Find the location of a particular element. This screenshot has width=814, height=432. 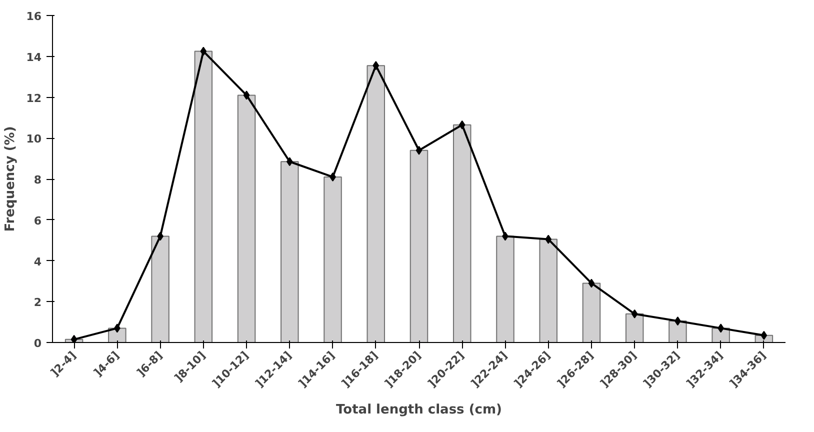

y-tick-label: 12 is located at coordinates (34, 98).